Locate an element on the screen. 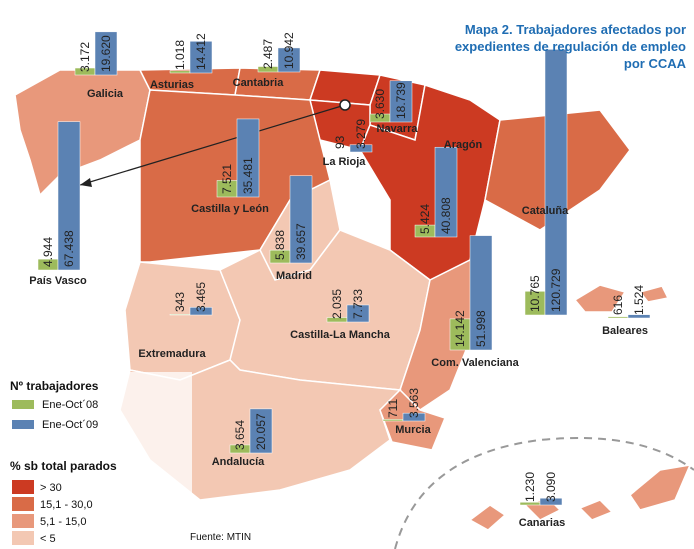 This screenshot has height=549, width=694. region-label: Madrid is located at coordinates (294, 276).